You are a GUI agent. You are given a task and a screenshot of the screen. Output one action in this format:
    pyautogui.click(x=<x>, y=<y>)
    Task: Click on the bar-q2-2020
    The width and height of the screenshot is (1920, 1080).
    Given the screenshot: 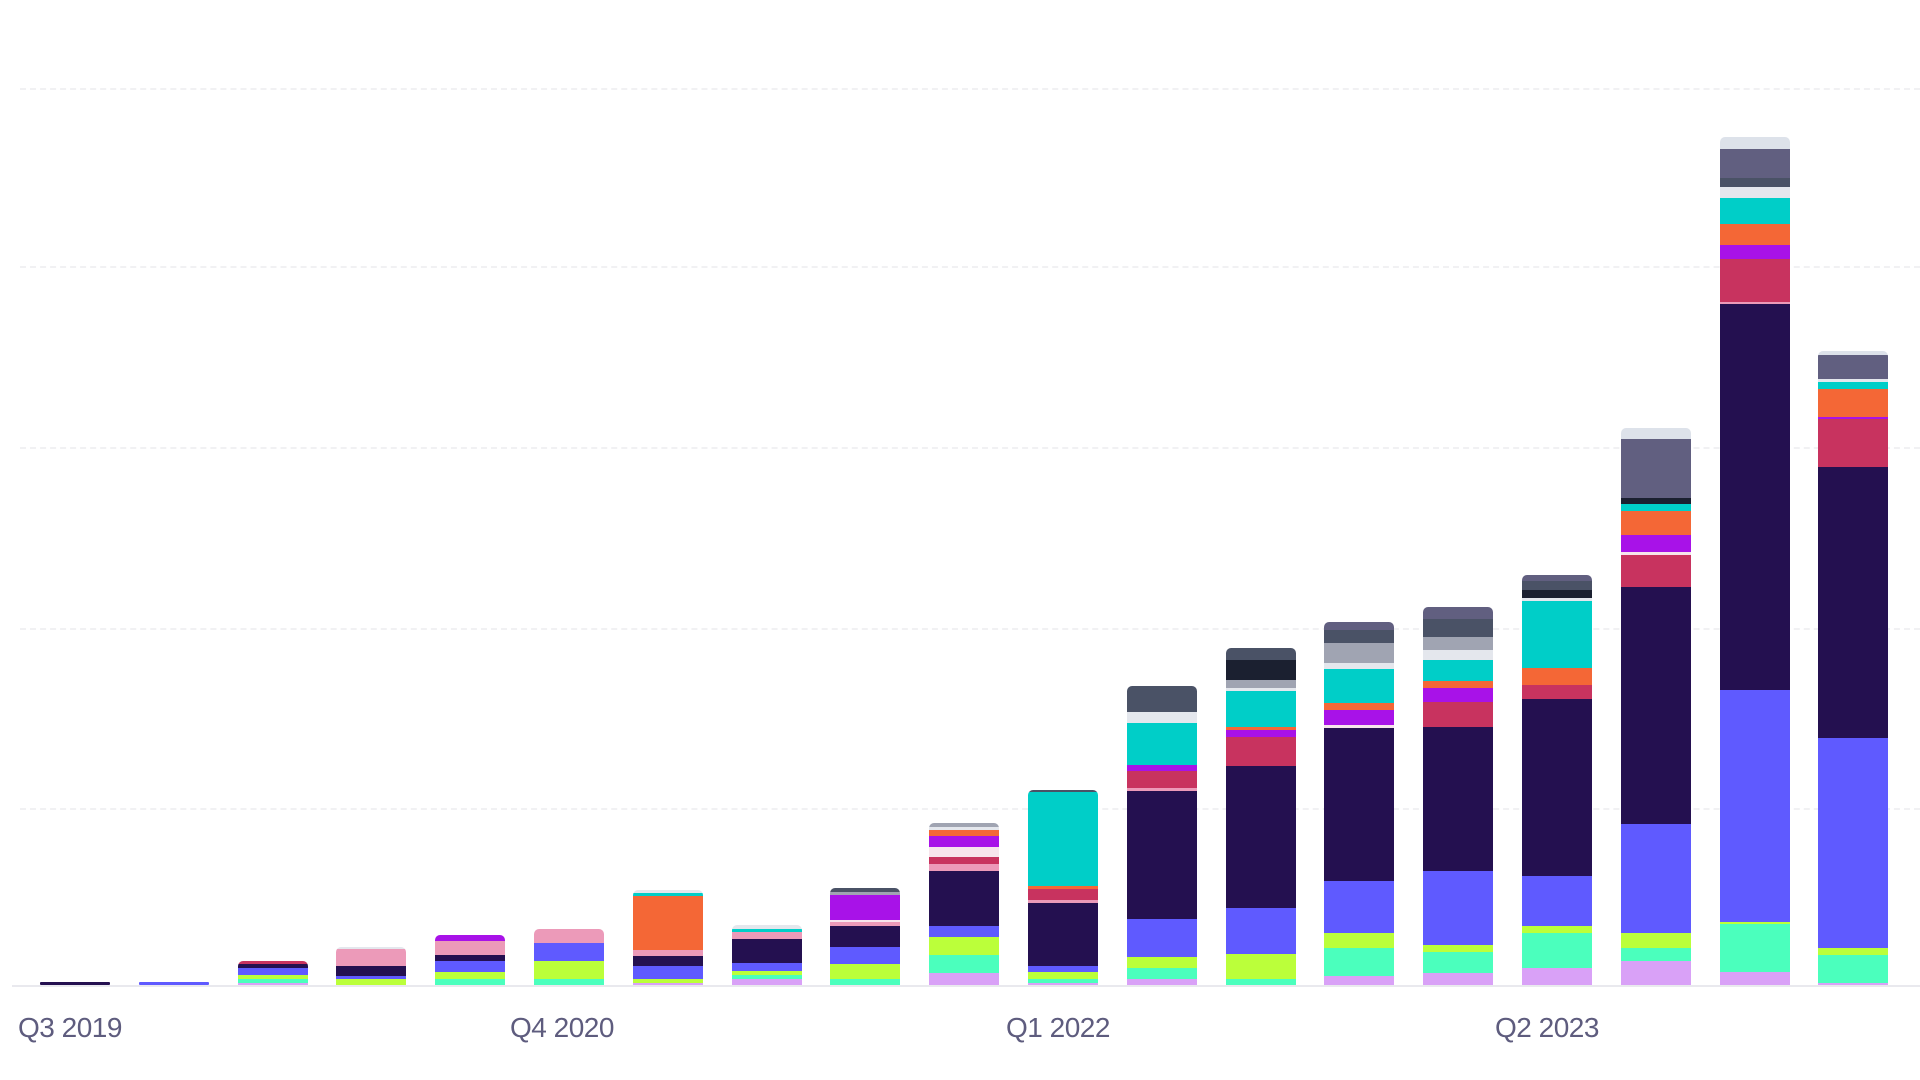 What is the action you would take?
    pyautogui.click(x=371, y=966)
    